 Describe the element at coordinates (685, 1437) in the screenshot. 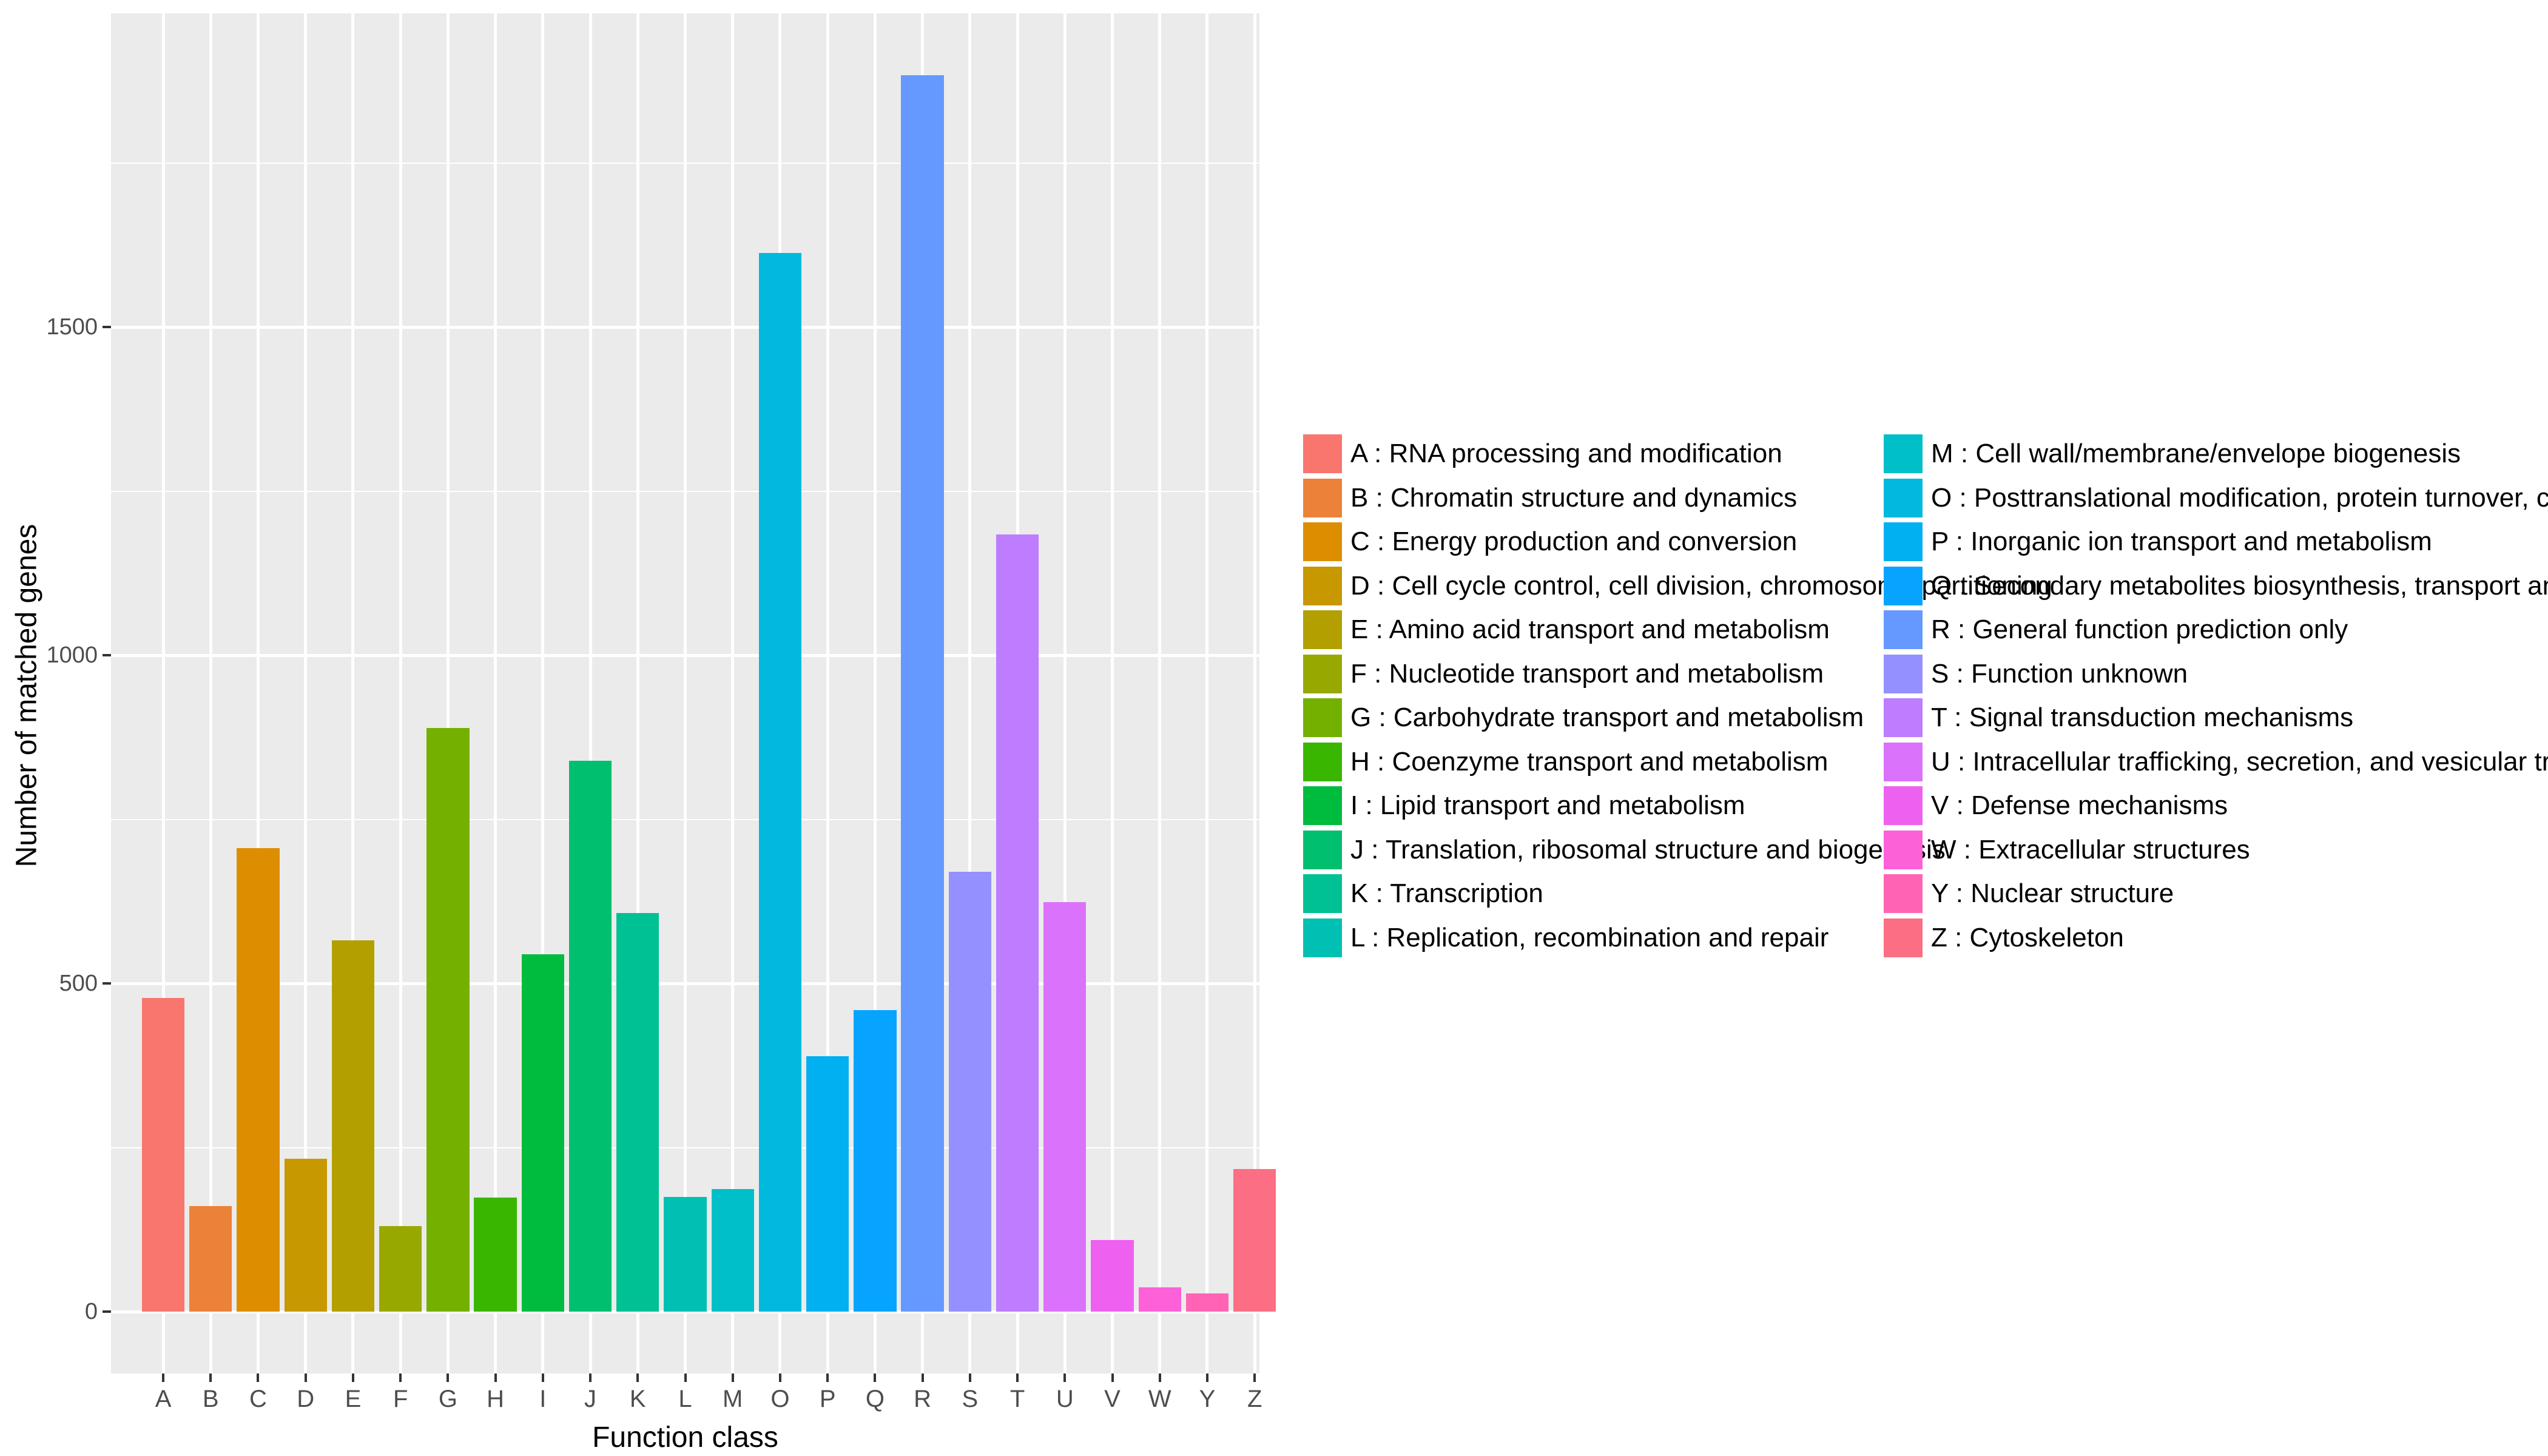

I see `x-axis-title: Function class` at that location.